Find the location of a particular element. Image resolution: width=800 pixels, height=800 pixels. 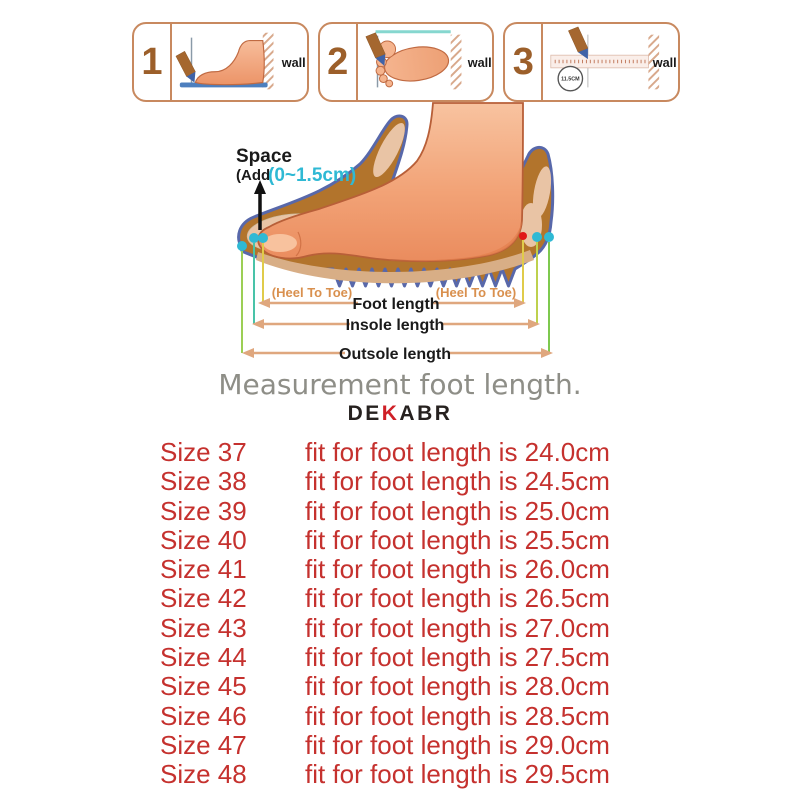

fit-text: fit for foot length is 28.0cm is located at coordinates (457, 686).